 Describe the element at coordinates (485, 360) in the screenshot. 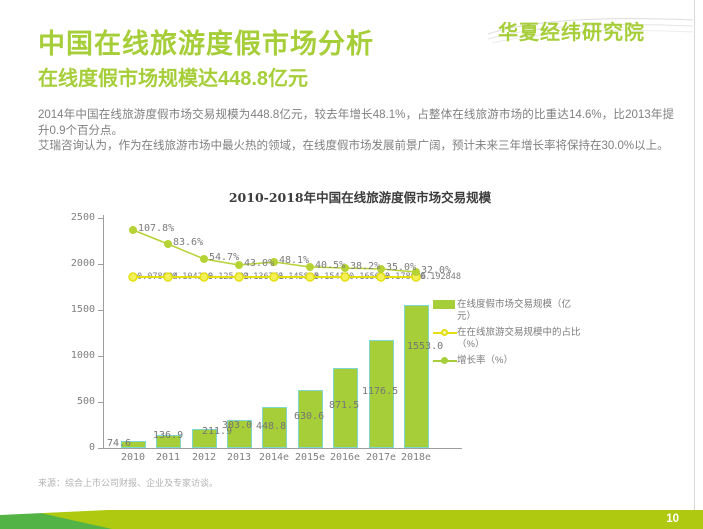

I see `legend-label-growth: 增长率（%）` at that location.